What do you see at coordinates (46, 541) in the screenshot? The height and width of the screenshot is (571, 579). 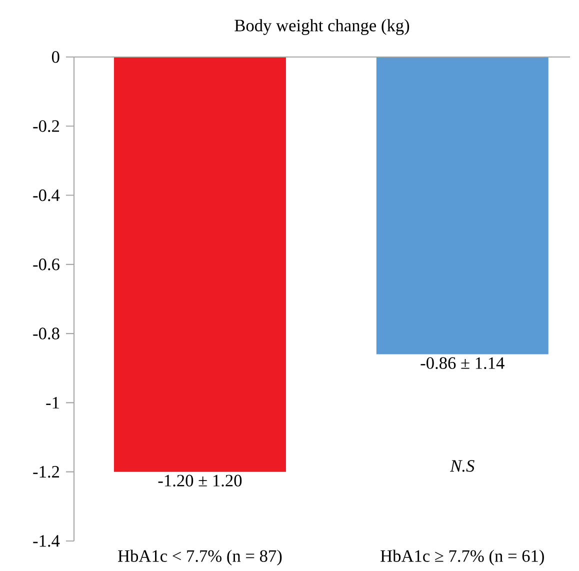 I see `y-tick-label: -1.4` at bounding box center [46, 541].